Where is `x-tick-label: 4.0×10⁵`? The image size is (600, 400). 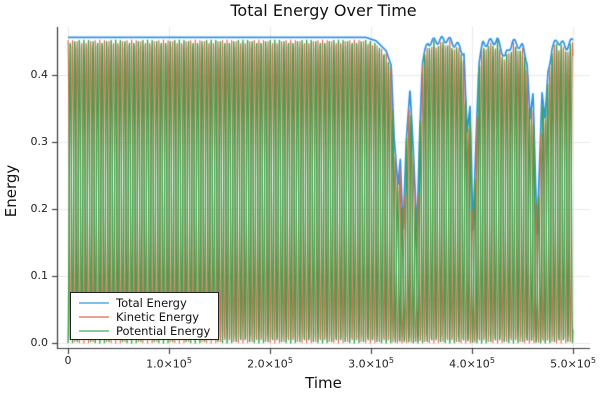
x-tick-label: 4.0×10⁵ is located at coordinates (472, 363).